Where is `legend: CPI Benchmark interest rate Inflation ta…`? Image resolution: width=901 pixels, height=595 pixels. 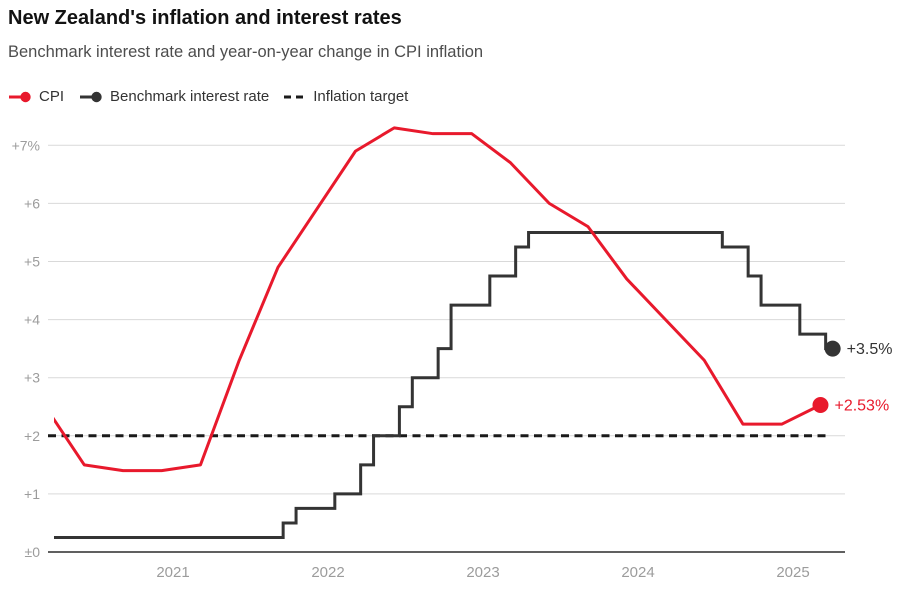 legend: CPI Benchmark interest rate Inflation ta… is located at coordinates (208, 96).